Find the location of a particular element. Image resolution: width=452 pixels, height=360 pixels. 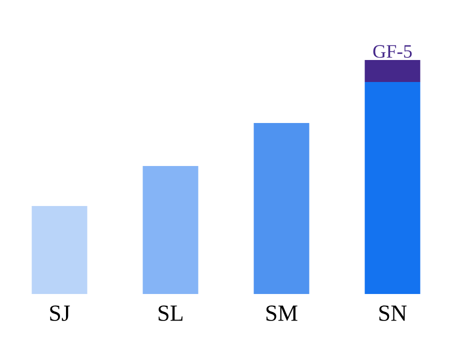

x-tick-label: SL is located at coordinates (170, 313).